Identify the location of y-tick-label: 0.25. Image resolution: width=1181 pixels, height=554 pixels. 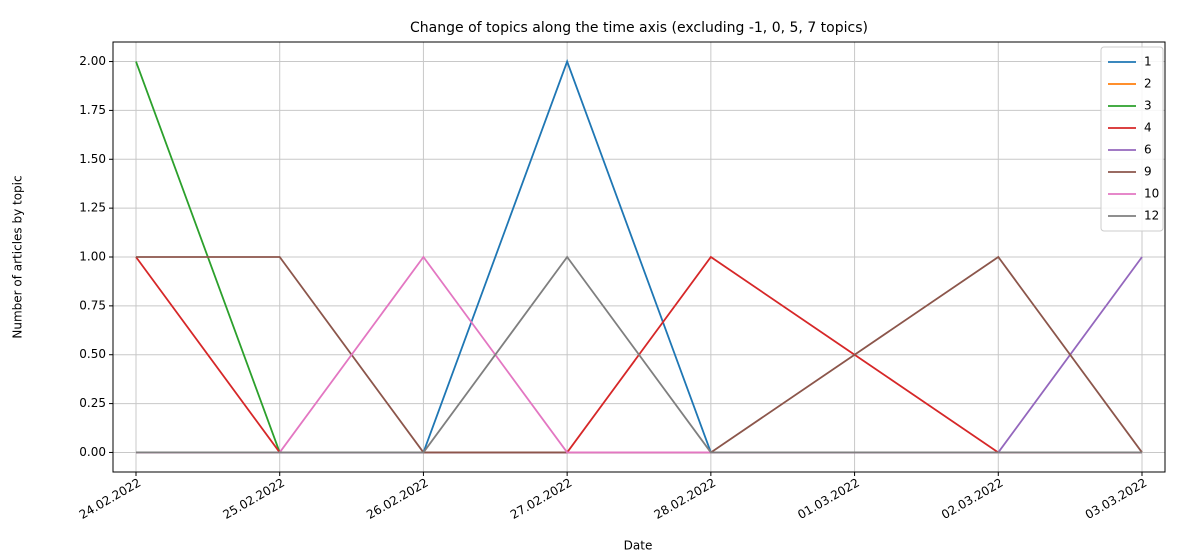
(92, 403).